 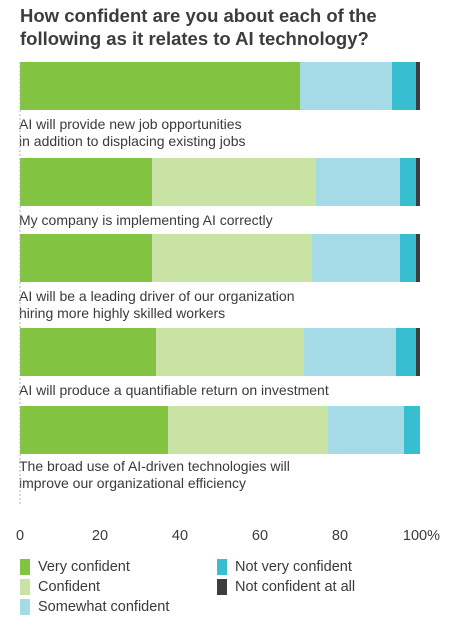 What do you see at coordinates (421, 536) in the screenshot?
I see `x-tick-label: 100%` at bounding box center [421, 536].